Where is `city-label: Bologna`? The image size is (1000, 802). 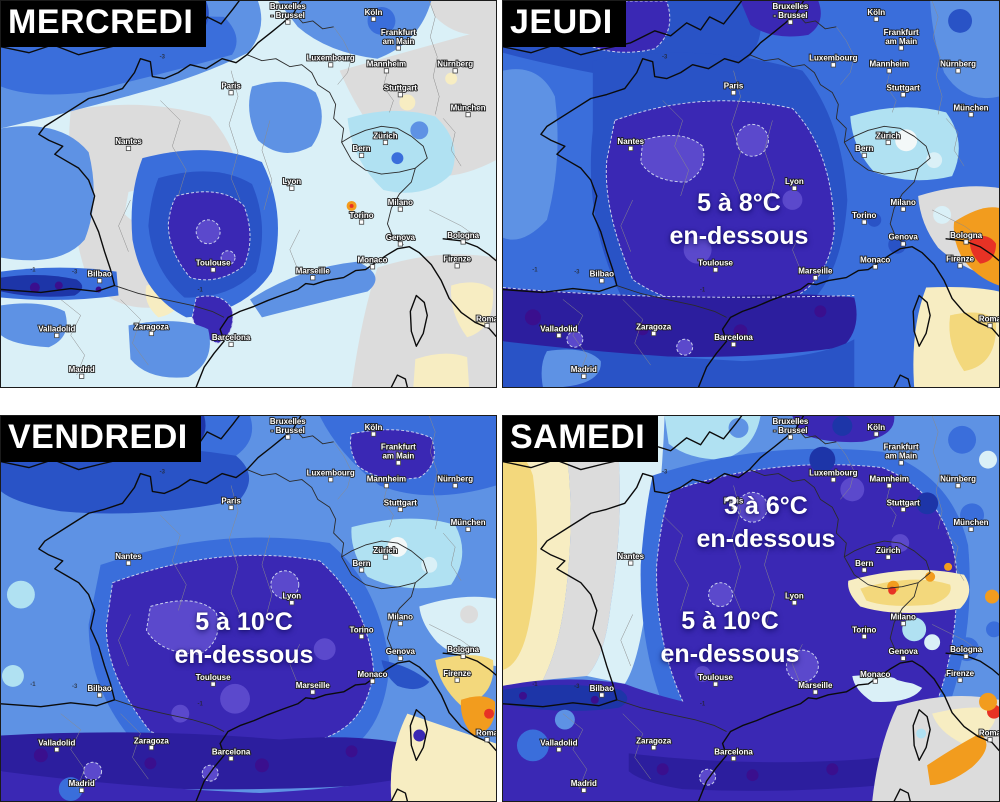
city-label: Bologna is located at coordinates (463, 649).